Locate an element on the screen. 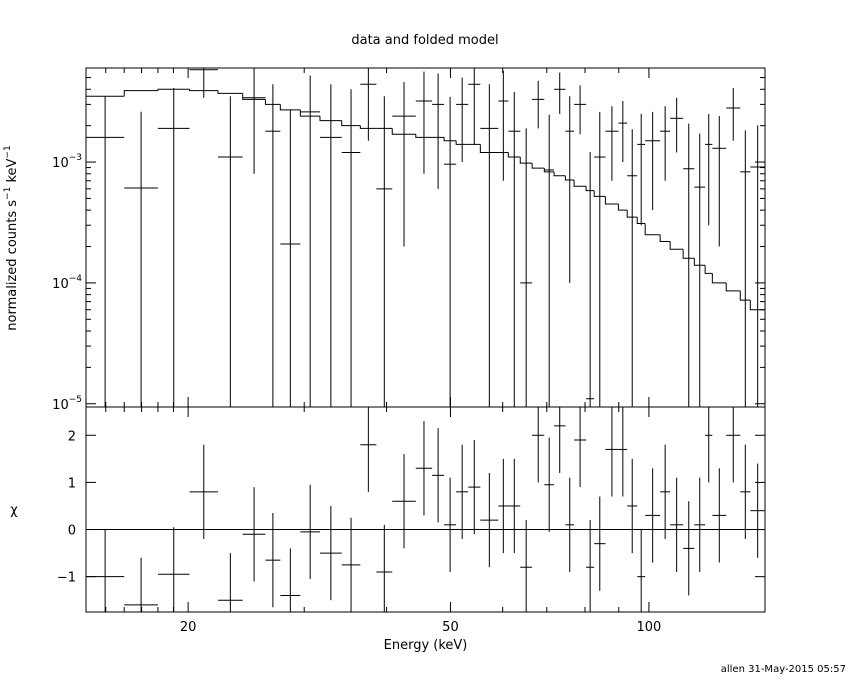 This screenshot has width=850, height=680. x-tick-label: 50 is located at coordinates (450, 627).